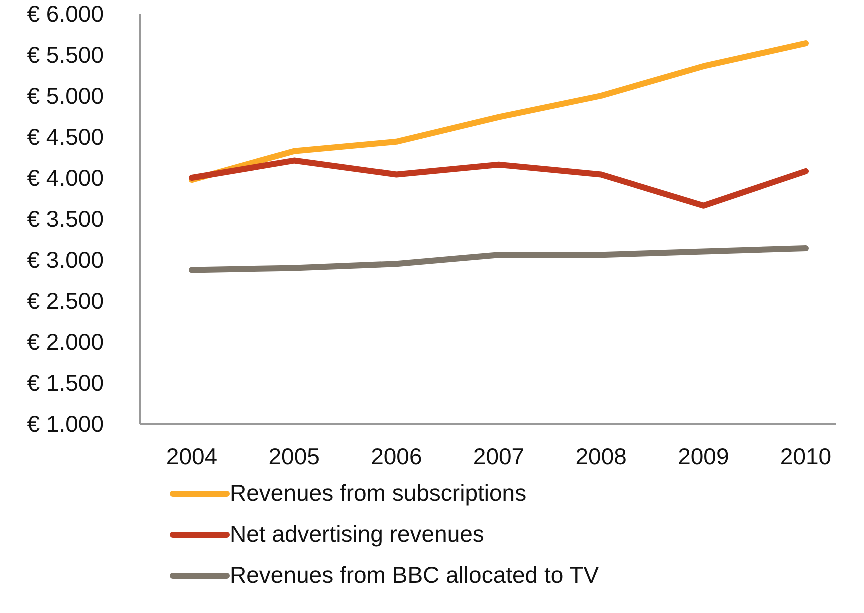 Image resolution: width=864 pixels, height=613 pixels. Describe the element at coordinates (65, 55) in the screenshot. I see `y-tick-label: € 5.500` at that location.